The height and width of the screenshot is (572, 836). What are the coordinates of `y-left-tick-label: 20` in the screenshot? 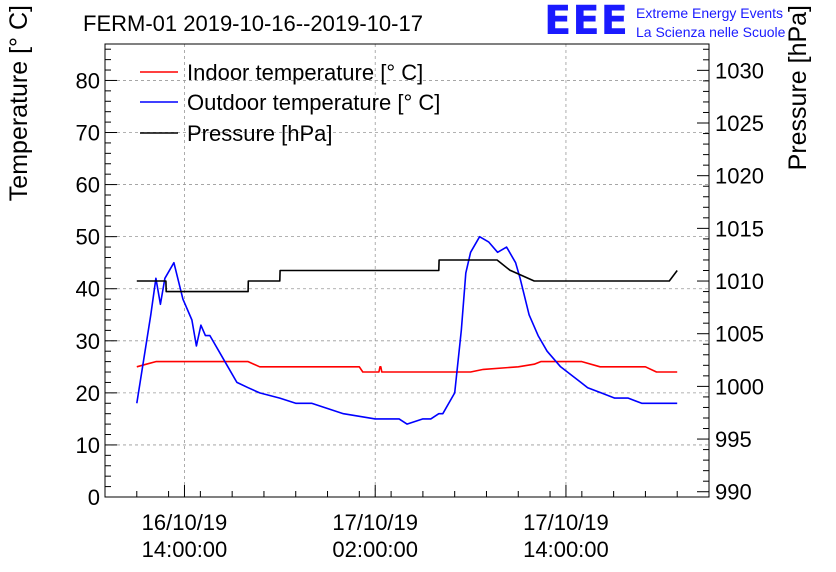 It's located at (88, 393).